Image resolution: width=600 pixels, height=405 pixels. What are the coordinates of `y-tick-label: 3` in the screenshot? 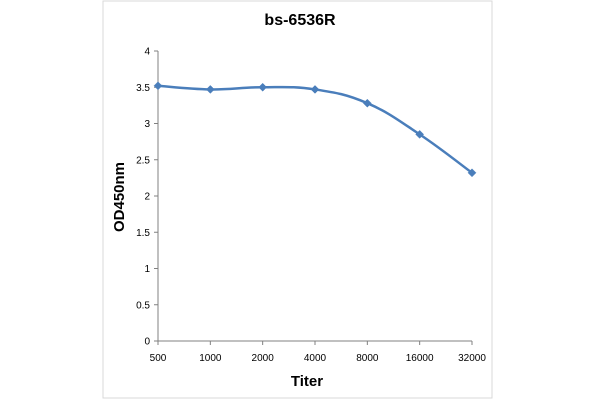 It's located at (147, 124).